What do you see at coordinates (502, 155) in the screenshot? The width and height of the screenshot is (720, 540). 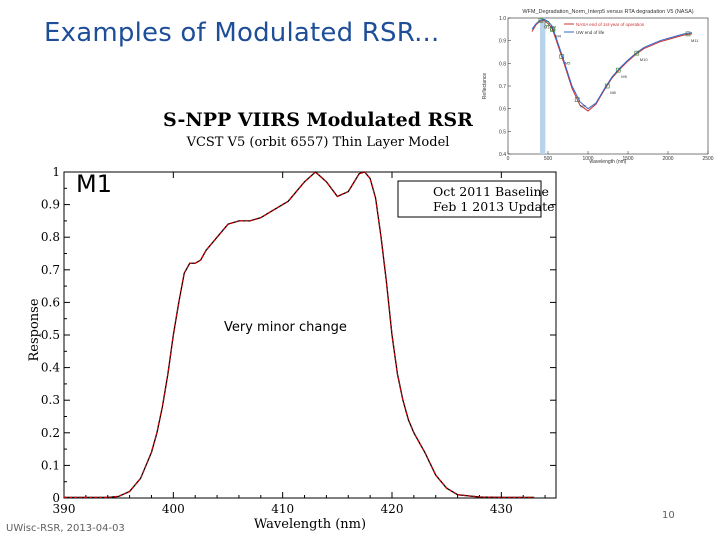 I see `inset-y-tick-label: 0.4` at bounding box center [502, 155].